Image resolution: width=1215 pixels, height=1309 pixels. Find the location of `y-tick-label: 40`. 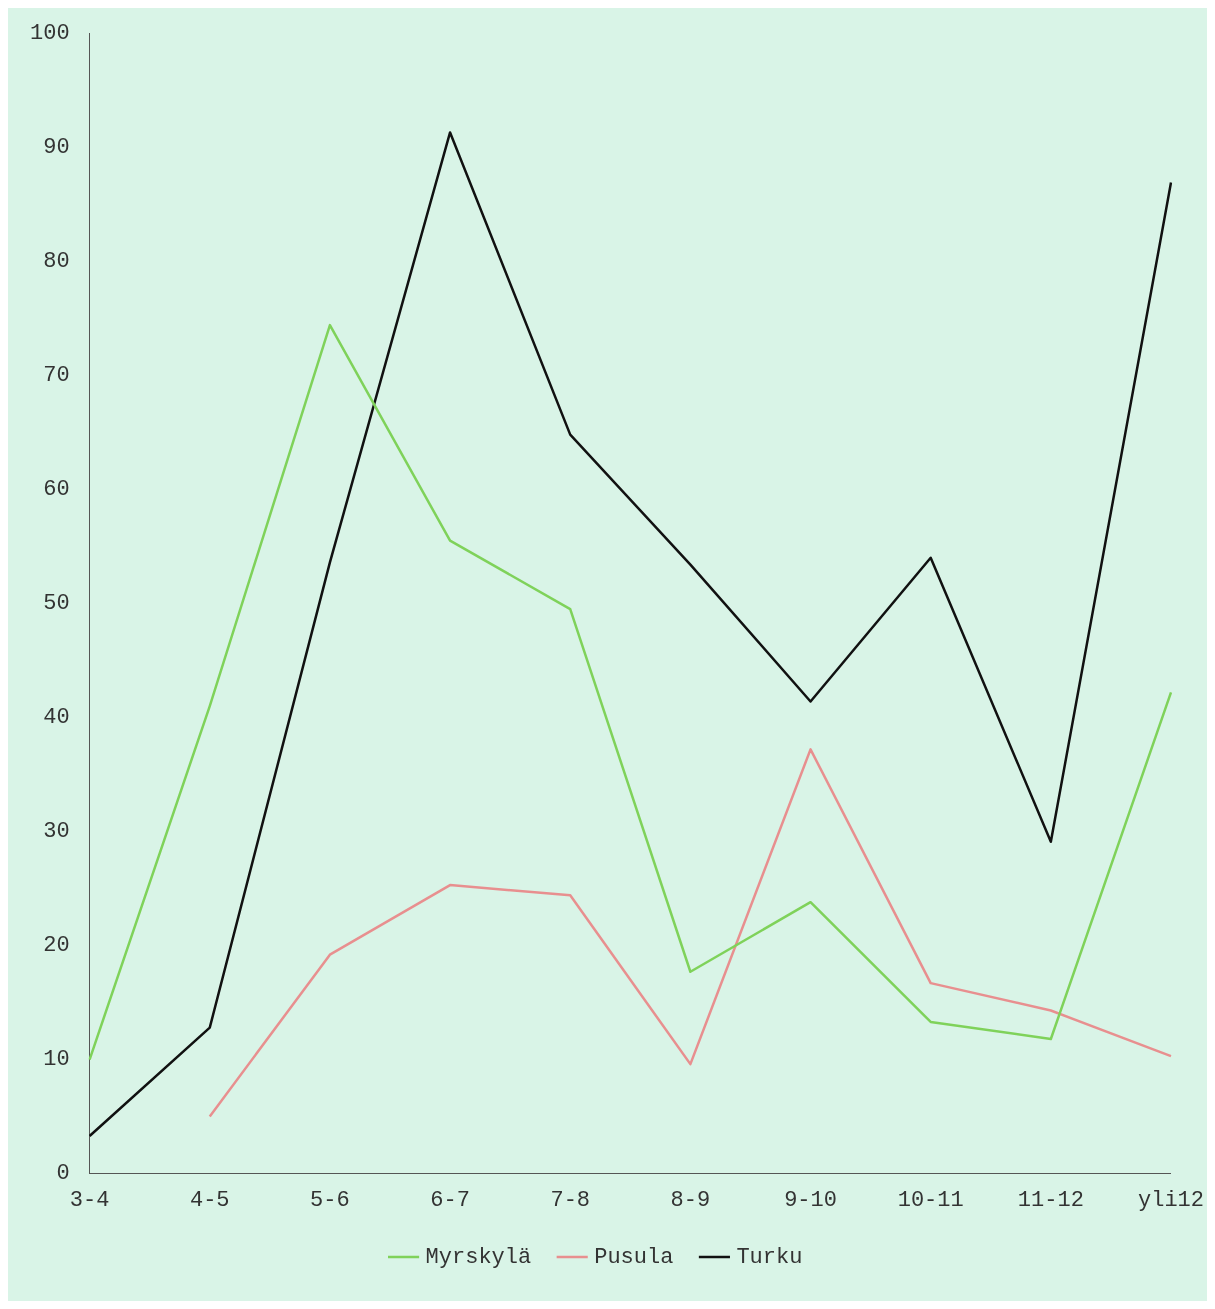

y-tick-label: 40 is located at coordinates (56, 718).